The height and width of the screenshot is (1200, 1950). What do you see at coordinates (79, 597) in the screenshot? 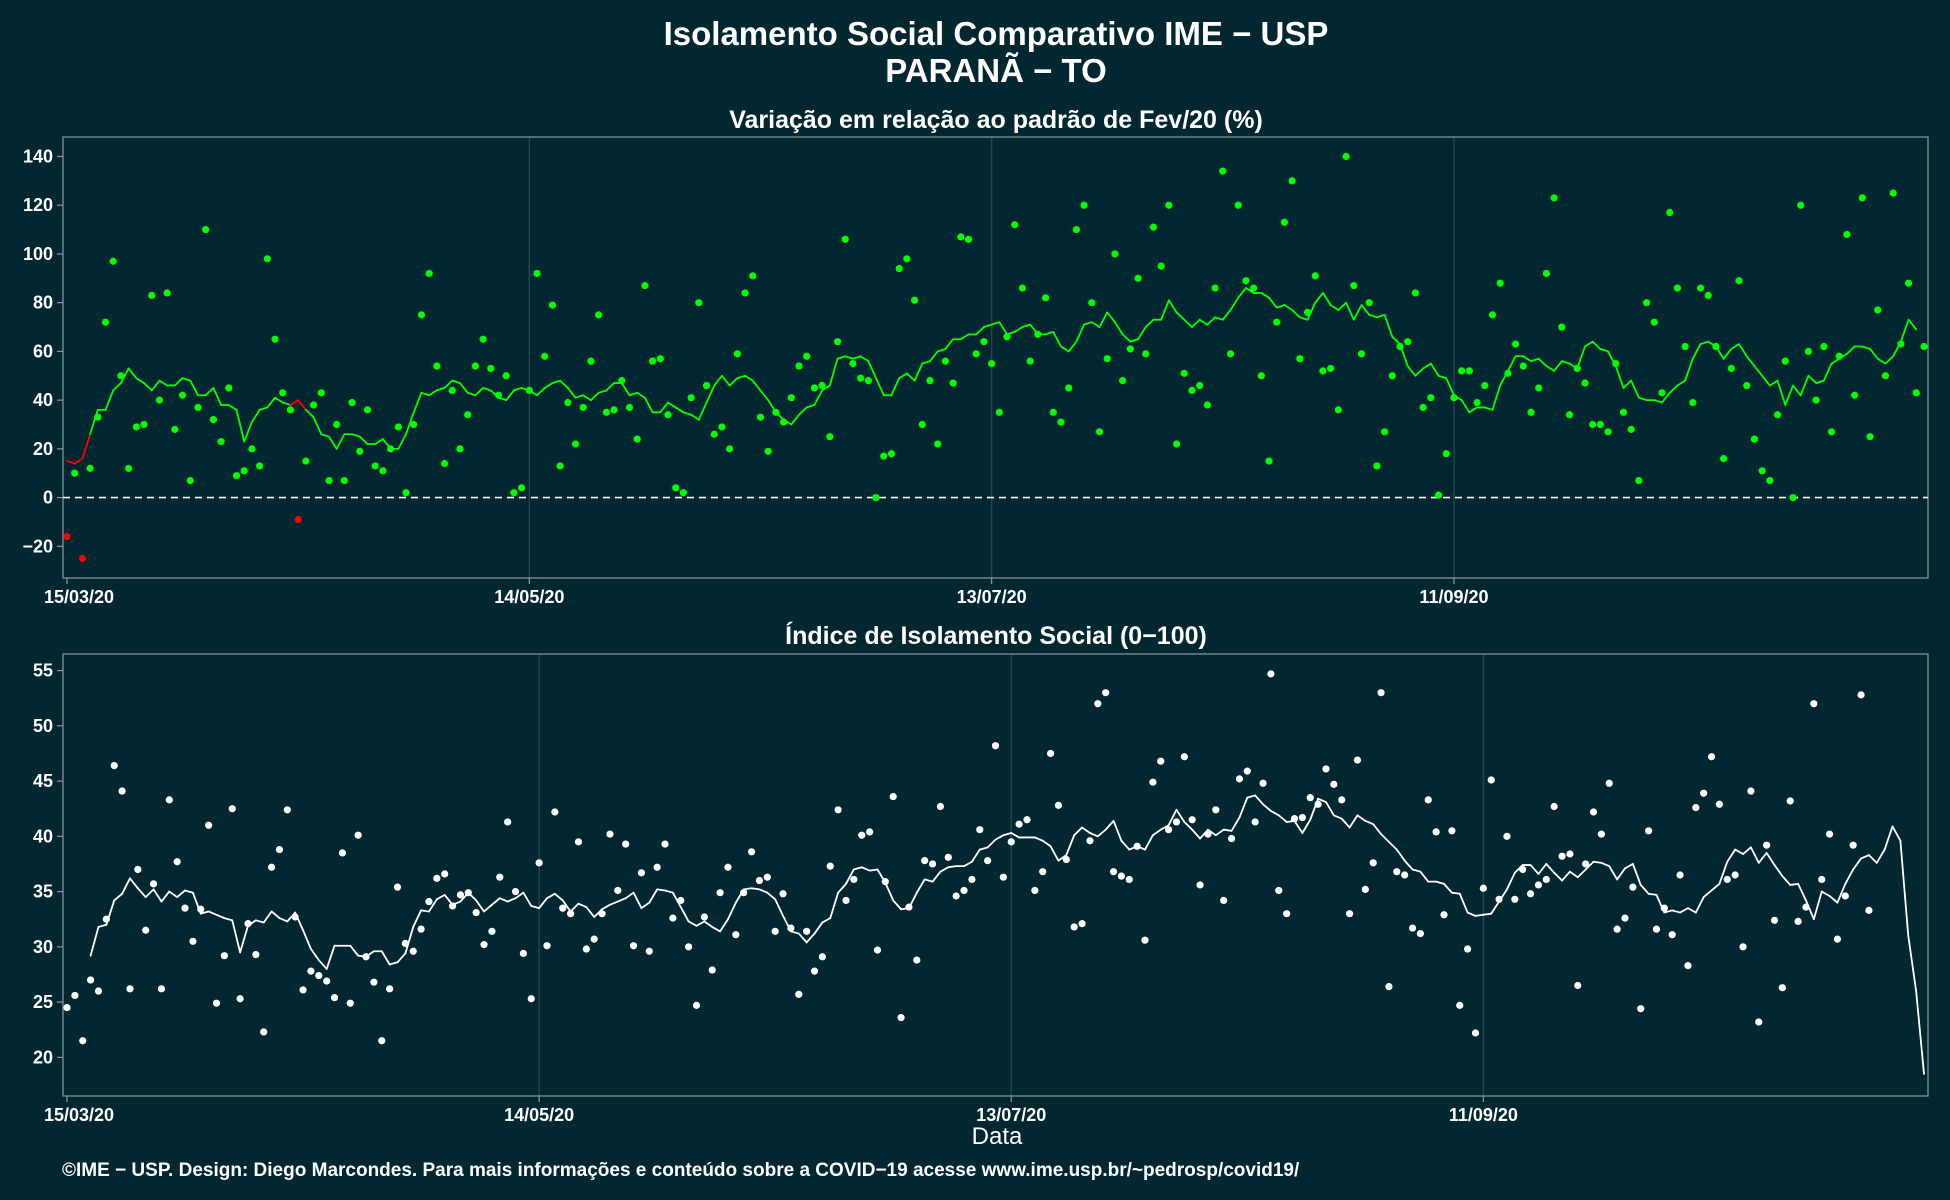
I see `x-tick-label: 15/03/20` at bounding box center [79, 597].